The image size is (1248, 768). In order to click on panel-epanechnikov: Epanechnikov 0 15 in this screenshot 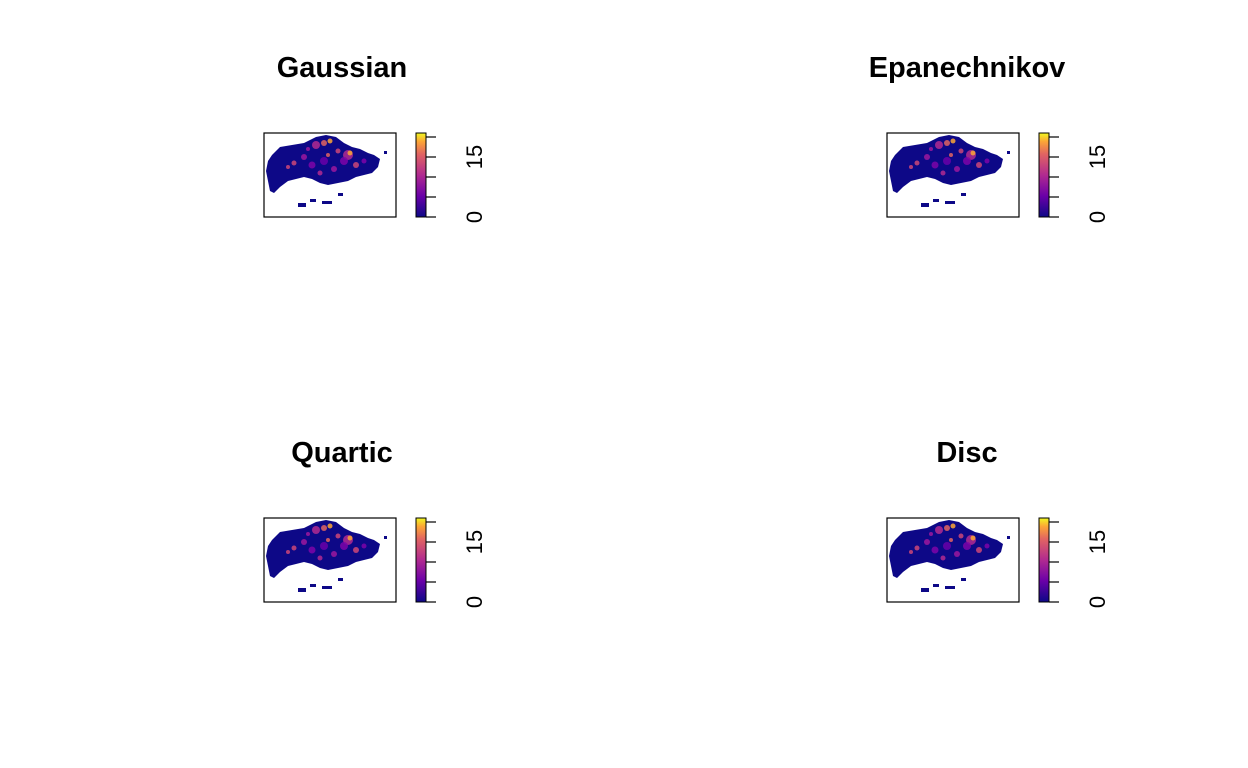, I will do `click(989, 137)`.